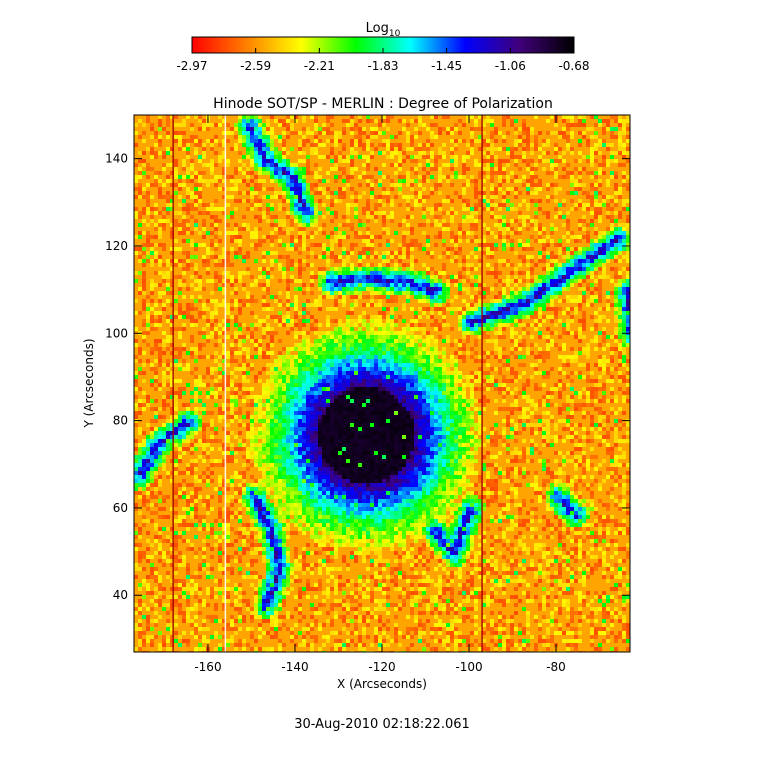  I want to click on y-axis-label: Y (Arcseconds), so click(89, 383).